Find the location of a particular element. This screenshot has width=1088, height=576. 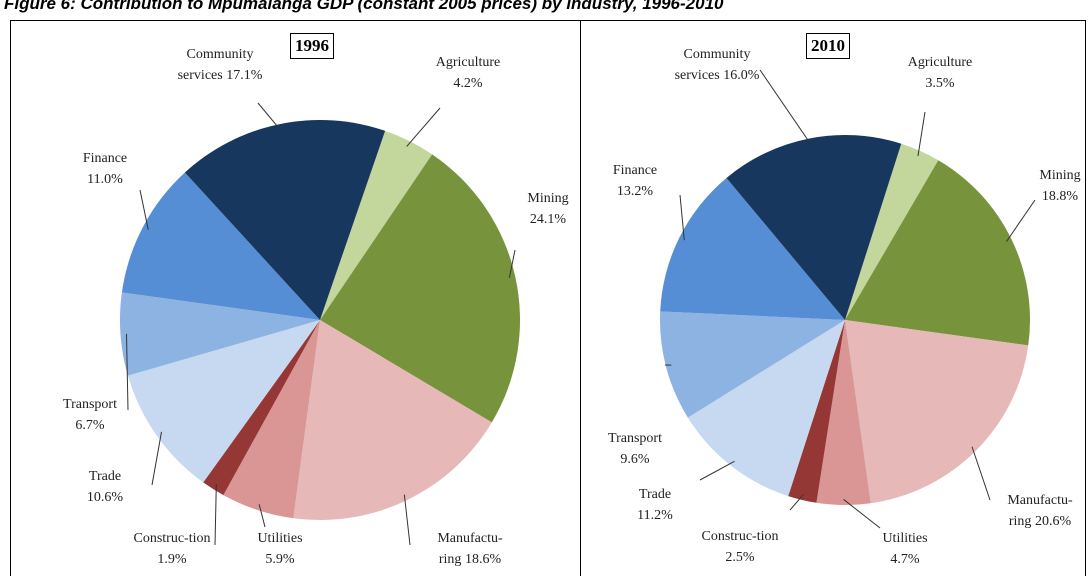

slice-label: Mining 18.8% is located at coordinates (1060, 186).